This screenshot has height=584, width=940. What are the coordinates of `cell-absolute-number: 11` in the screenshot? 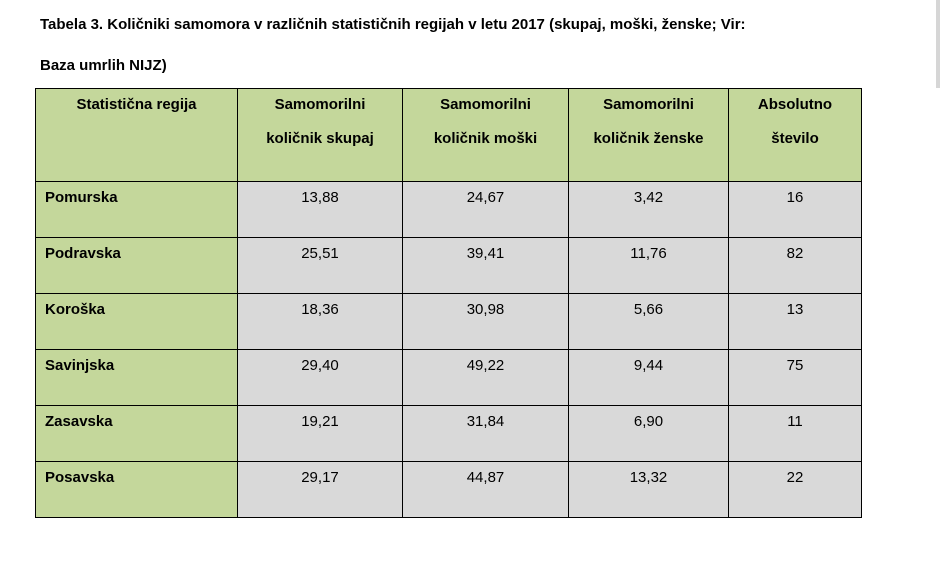 It's located at (795, 433).